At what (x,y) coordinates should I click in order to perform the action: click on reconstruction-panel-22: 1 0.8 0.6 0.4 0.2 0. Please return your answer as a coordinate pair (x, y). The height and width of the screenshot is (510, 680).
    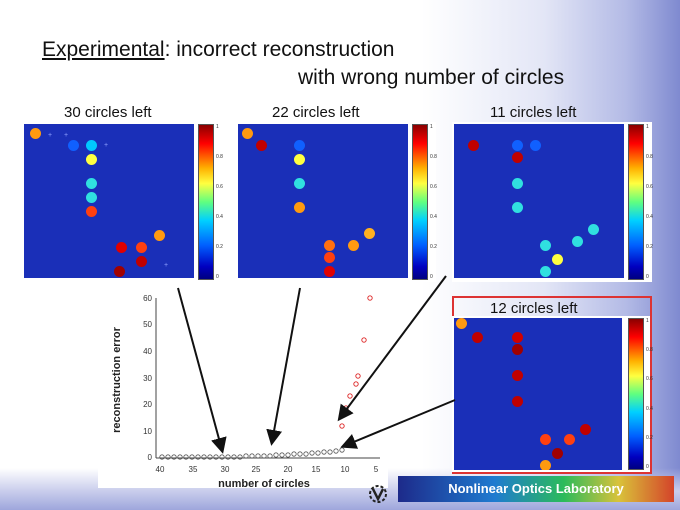
    Looking at the image, I should click on (336, 202).